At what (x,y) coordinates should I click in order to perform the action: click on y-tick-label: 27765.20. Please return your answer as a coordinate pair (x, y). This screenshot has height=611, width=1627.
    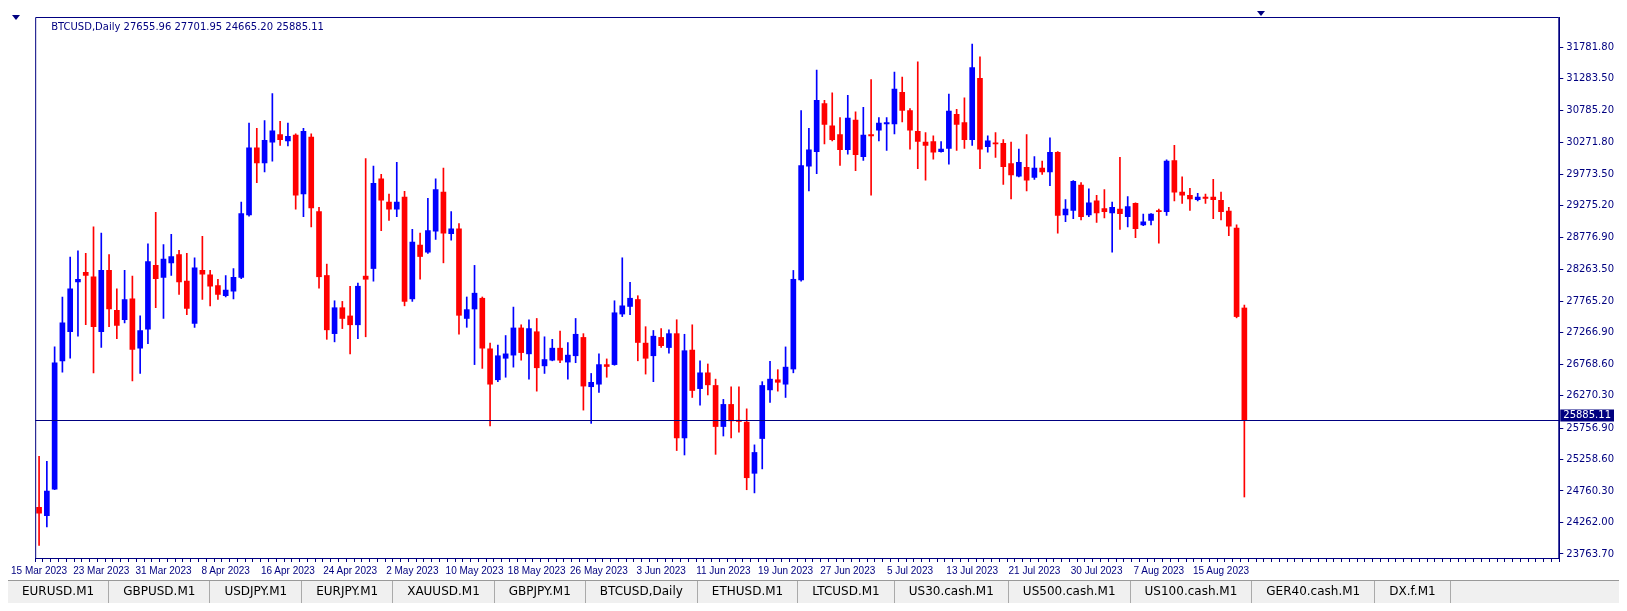
    Looking at the image, I should click on (1590, 300).